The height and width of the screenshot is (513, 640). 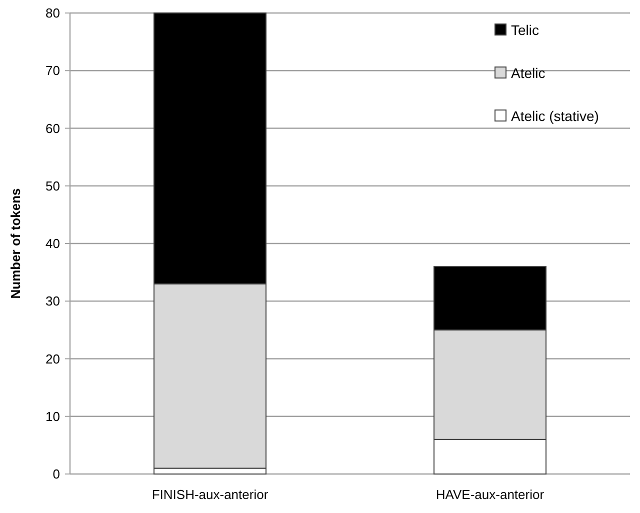 What do you see at coordinates (525, 30) in the screenshot?
I see `legend-label: Telic` at bounding box center [525, 30].